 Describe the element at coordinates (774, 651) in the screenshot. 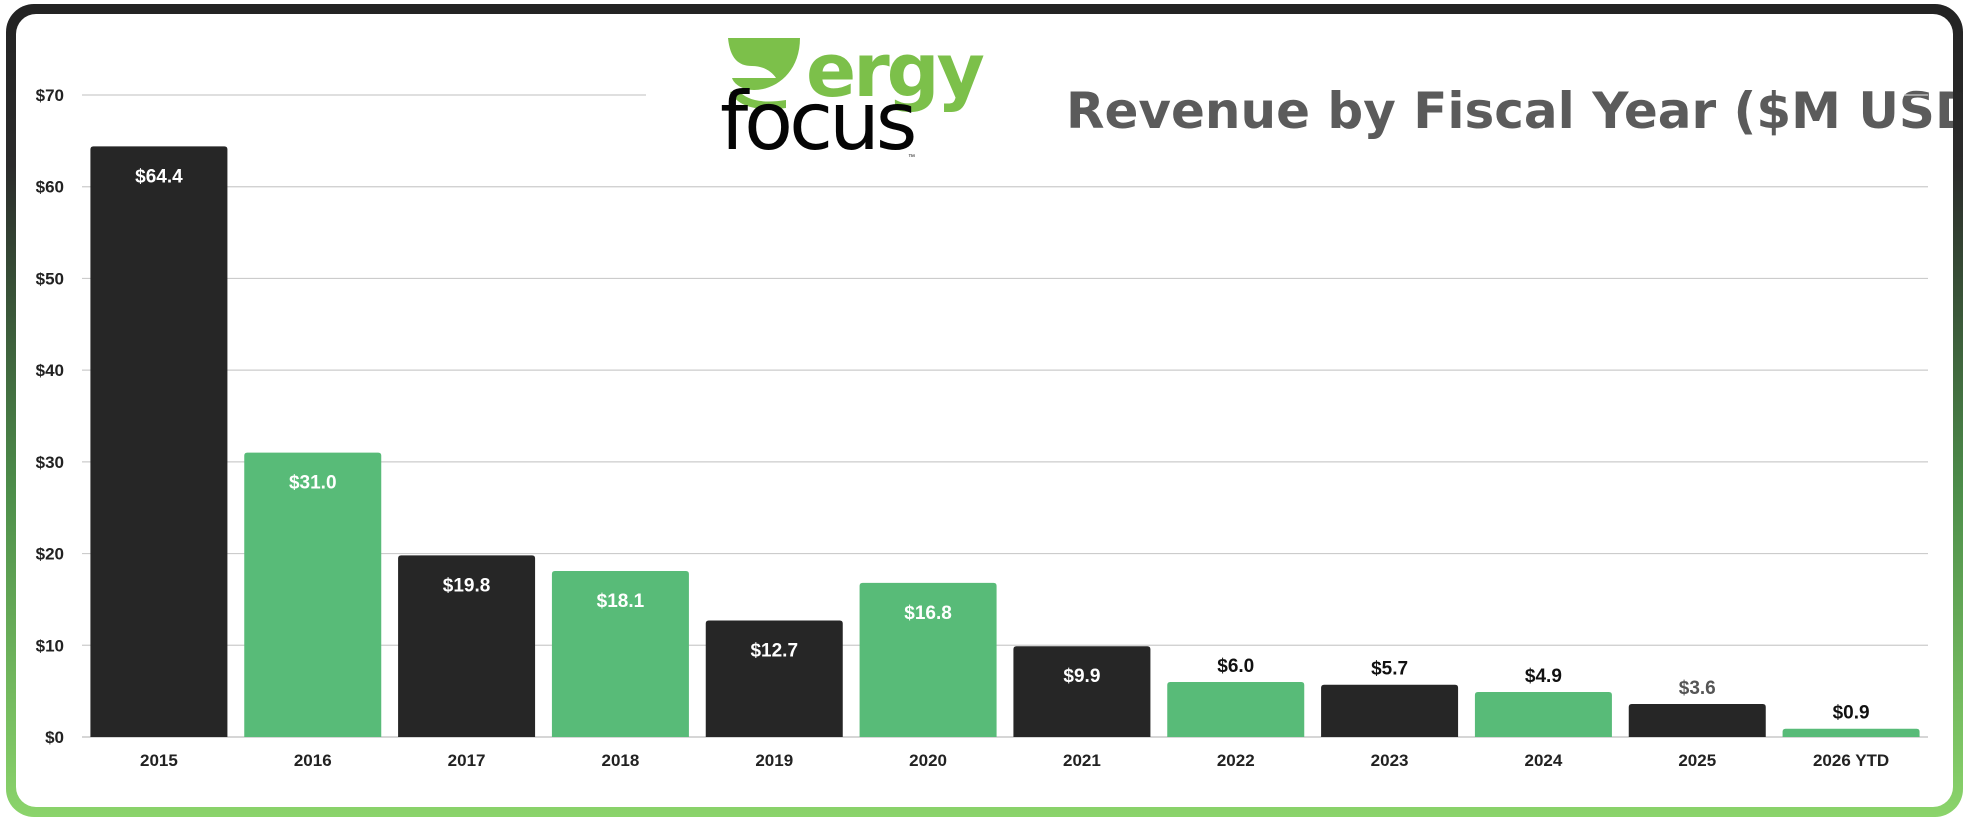

I see `data-label: $12.7` at that location.